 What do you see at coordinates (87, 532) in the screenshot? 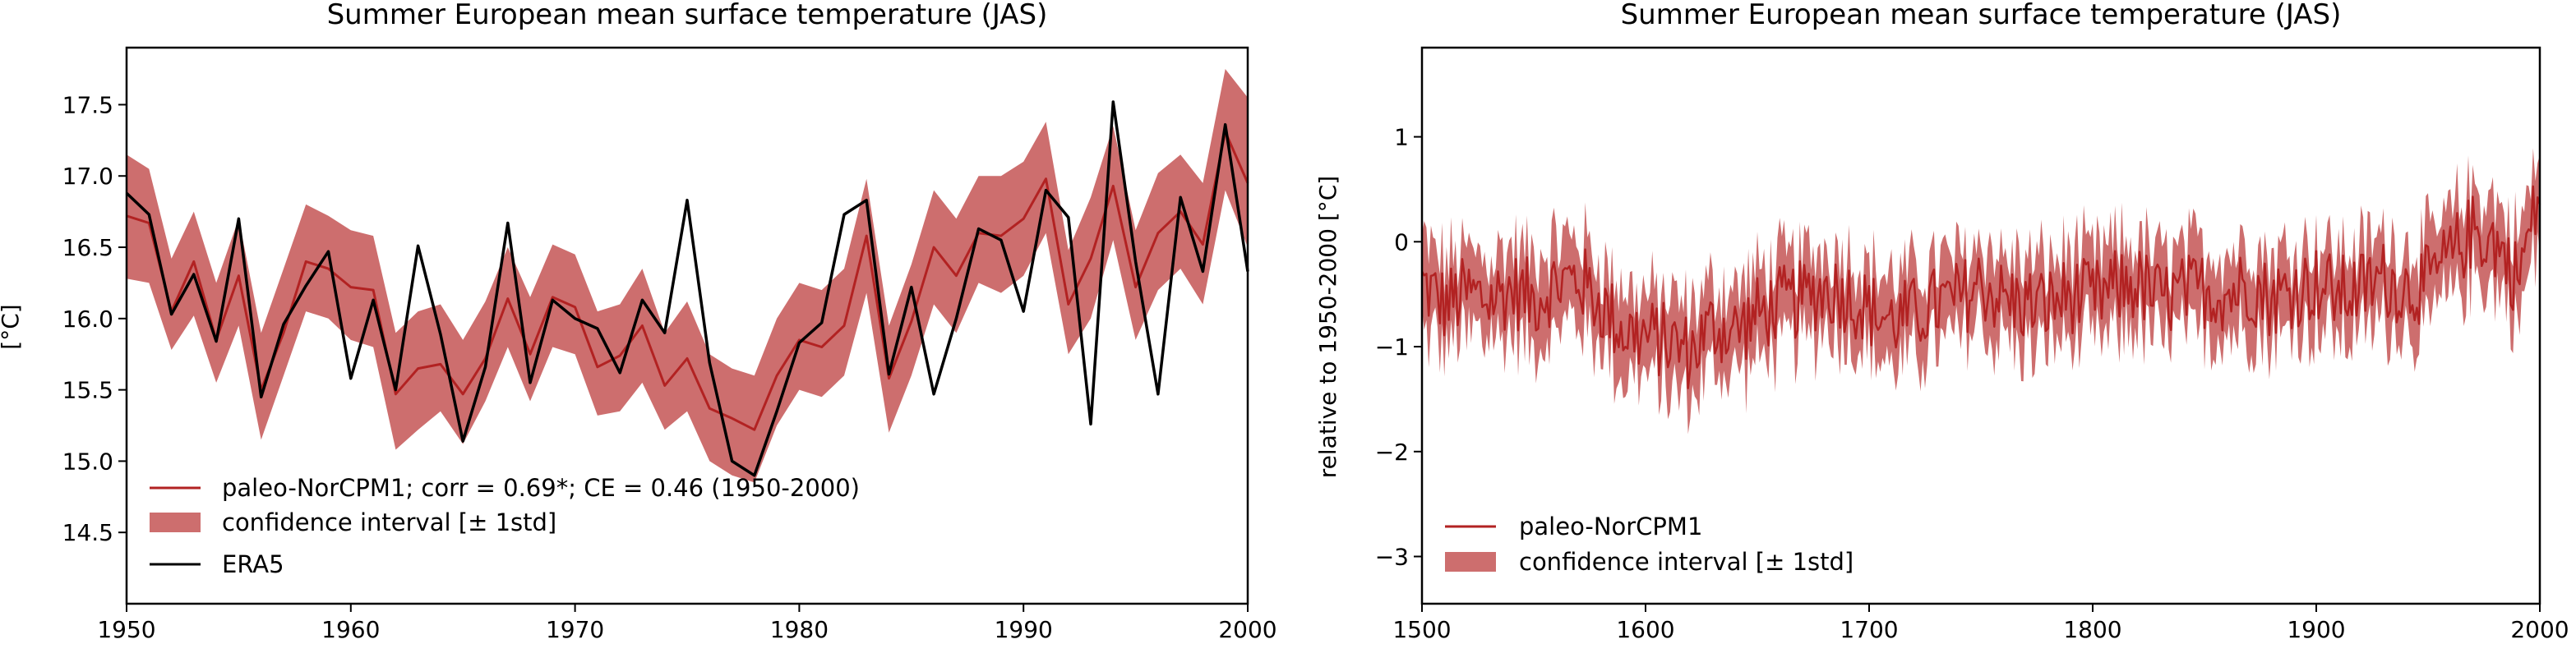
I see `left-y-tick-label: 14.5` at bounding box center [87, 532].